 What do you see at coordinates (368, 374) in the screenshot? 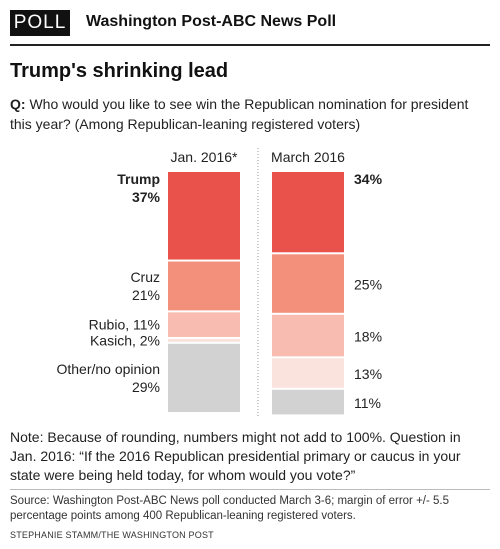
I see `label-kasich-march: 13%` at bounding box center [368, 374].